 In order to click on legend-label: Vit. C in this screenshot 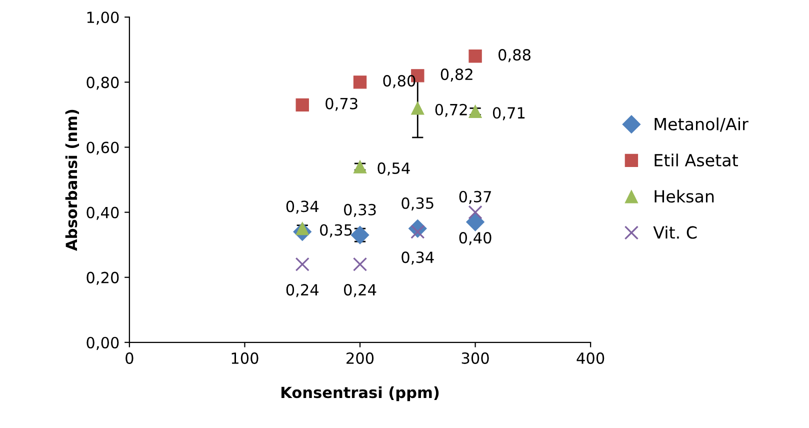, I will do `click(675, 232)`.